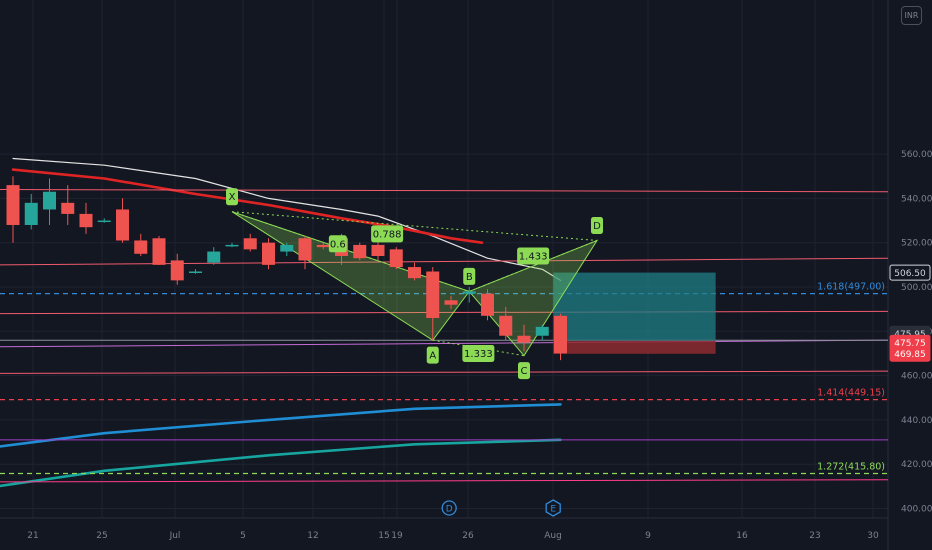  What do you see at coordinates (414, 226) in the screenshot?
I see `xd-ratio-line` at bounding box center [414, 226].